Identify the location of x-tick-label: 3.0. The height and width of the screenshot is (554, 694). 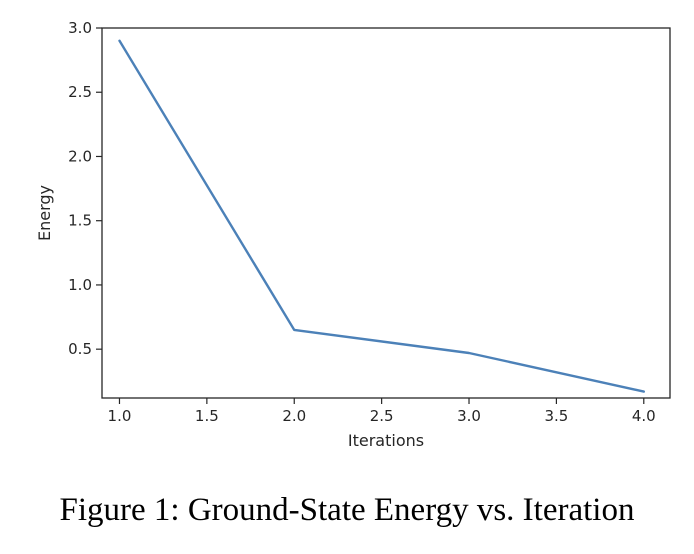
(469, 416).